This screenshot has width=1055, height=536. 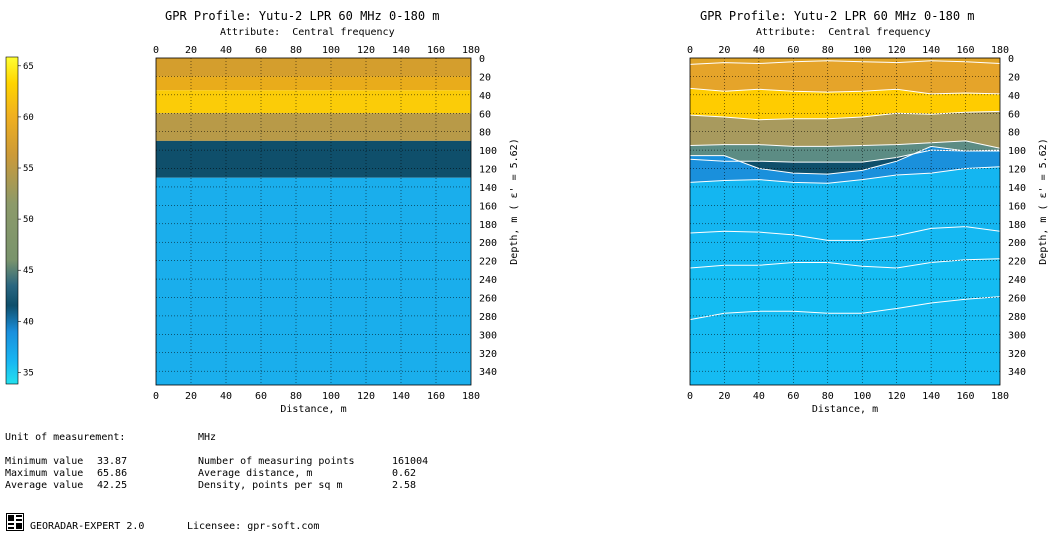 What do you see at coordinates (488, 243) in the screenshot?
I see `left-y-tick: 200` at bounding box center [488, 243].